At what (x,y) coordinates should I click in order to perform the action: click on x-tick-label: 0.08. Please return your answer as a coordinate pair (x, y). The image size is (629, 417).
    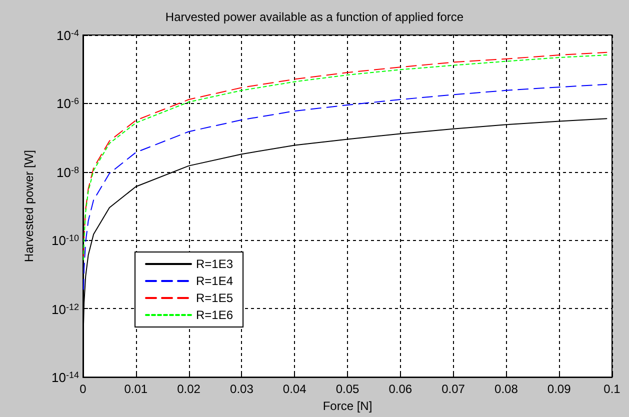
    Looking at the image, I should click on (506, 389).